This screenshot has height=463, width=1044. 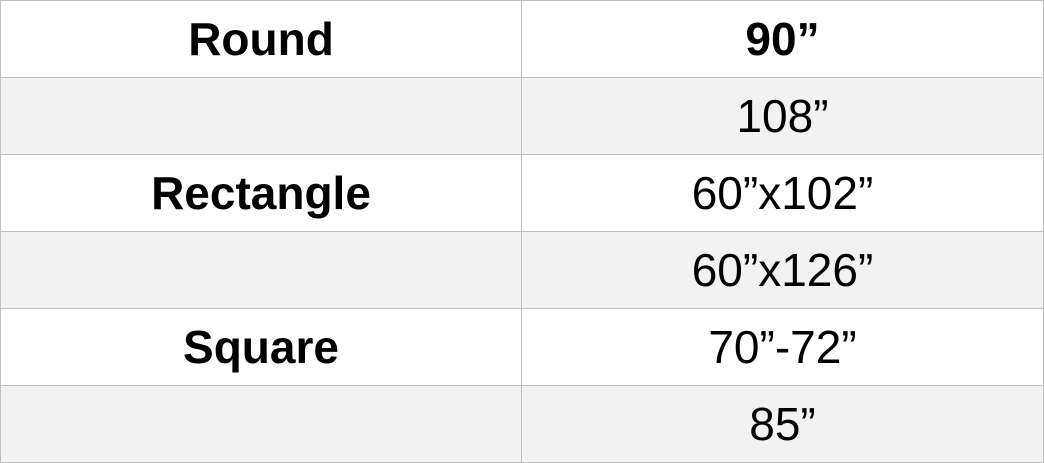 I want to click on table-size: 60”x126”, so click(x=782, y=270).